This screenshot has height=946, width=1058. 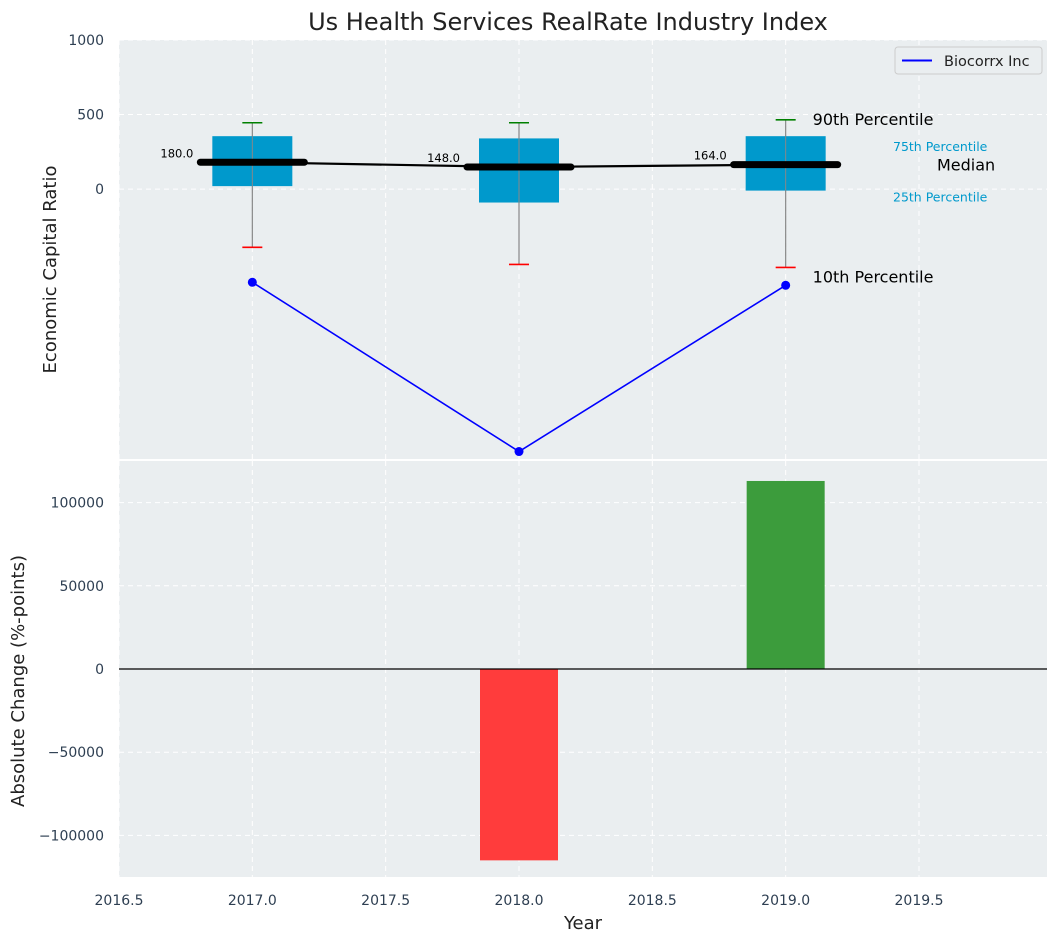 I want to click on annotation-75th-percentile: 75th Percentile, so click(x=940, y=146).